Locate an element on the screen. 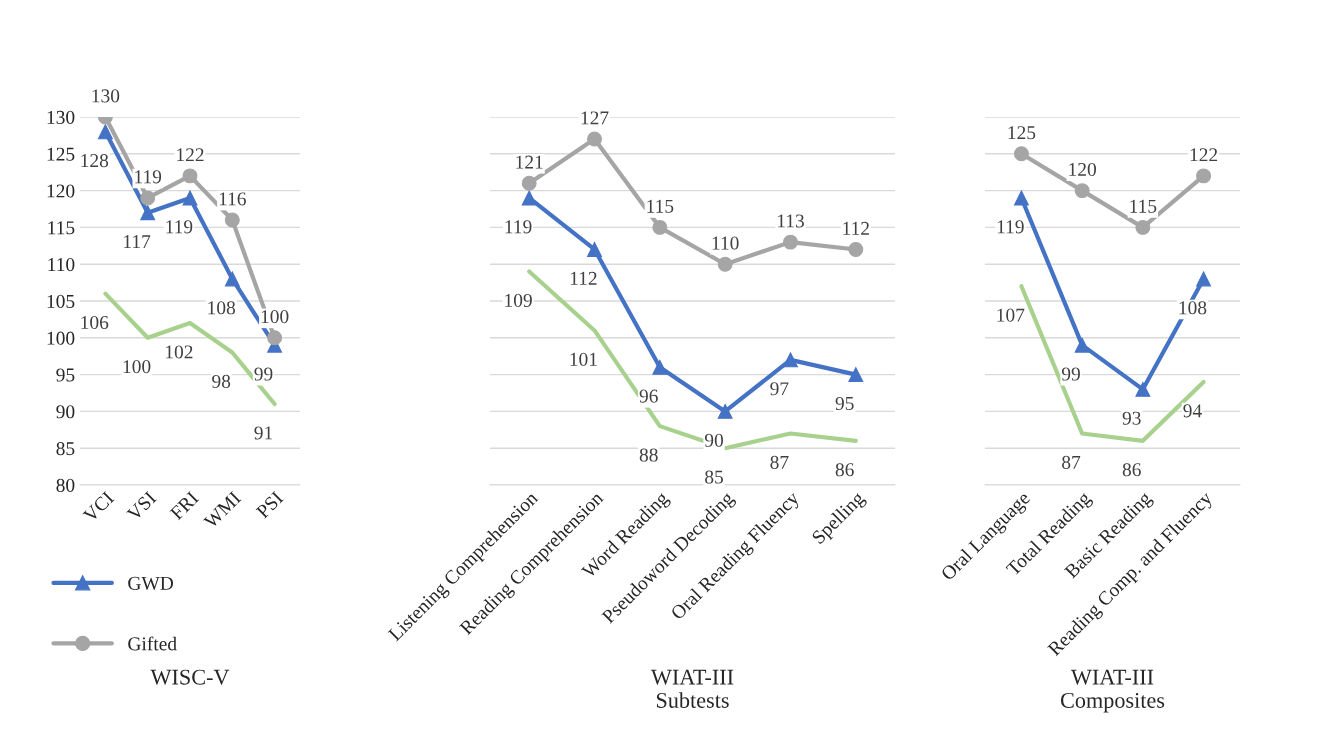 The image size is (1327, 729). x-tick-label: PSI is located at coordinates (269, 505).